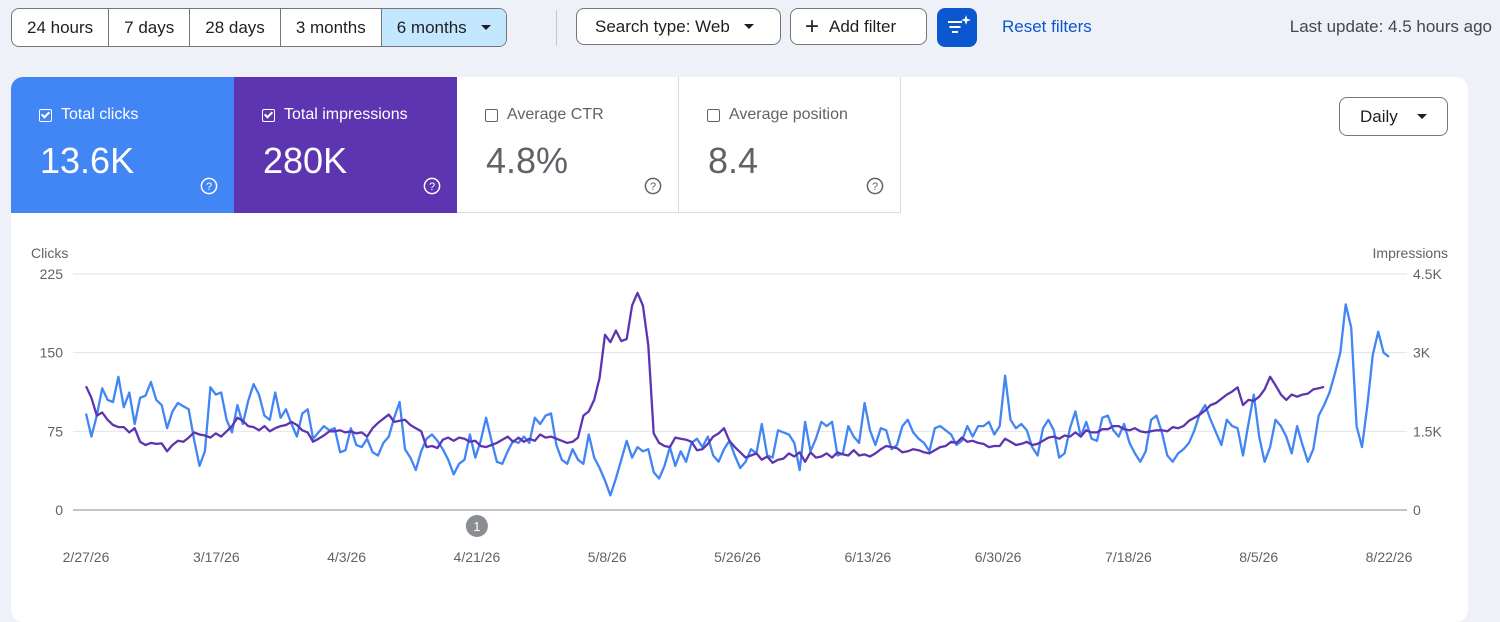 The width and height of the screenshot is (1500, 622). Describe the element at coordinates (1128, 557) in the screenshot. I see `x-tick-label: 7/18/26` at that location.